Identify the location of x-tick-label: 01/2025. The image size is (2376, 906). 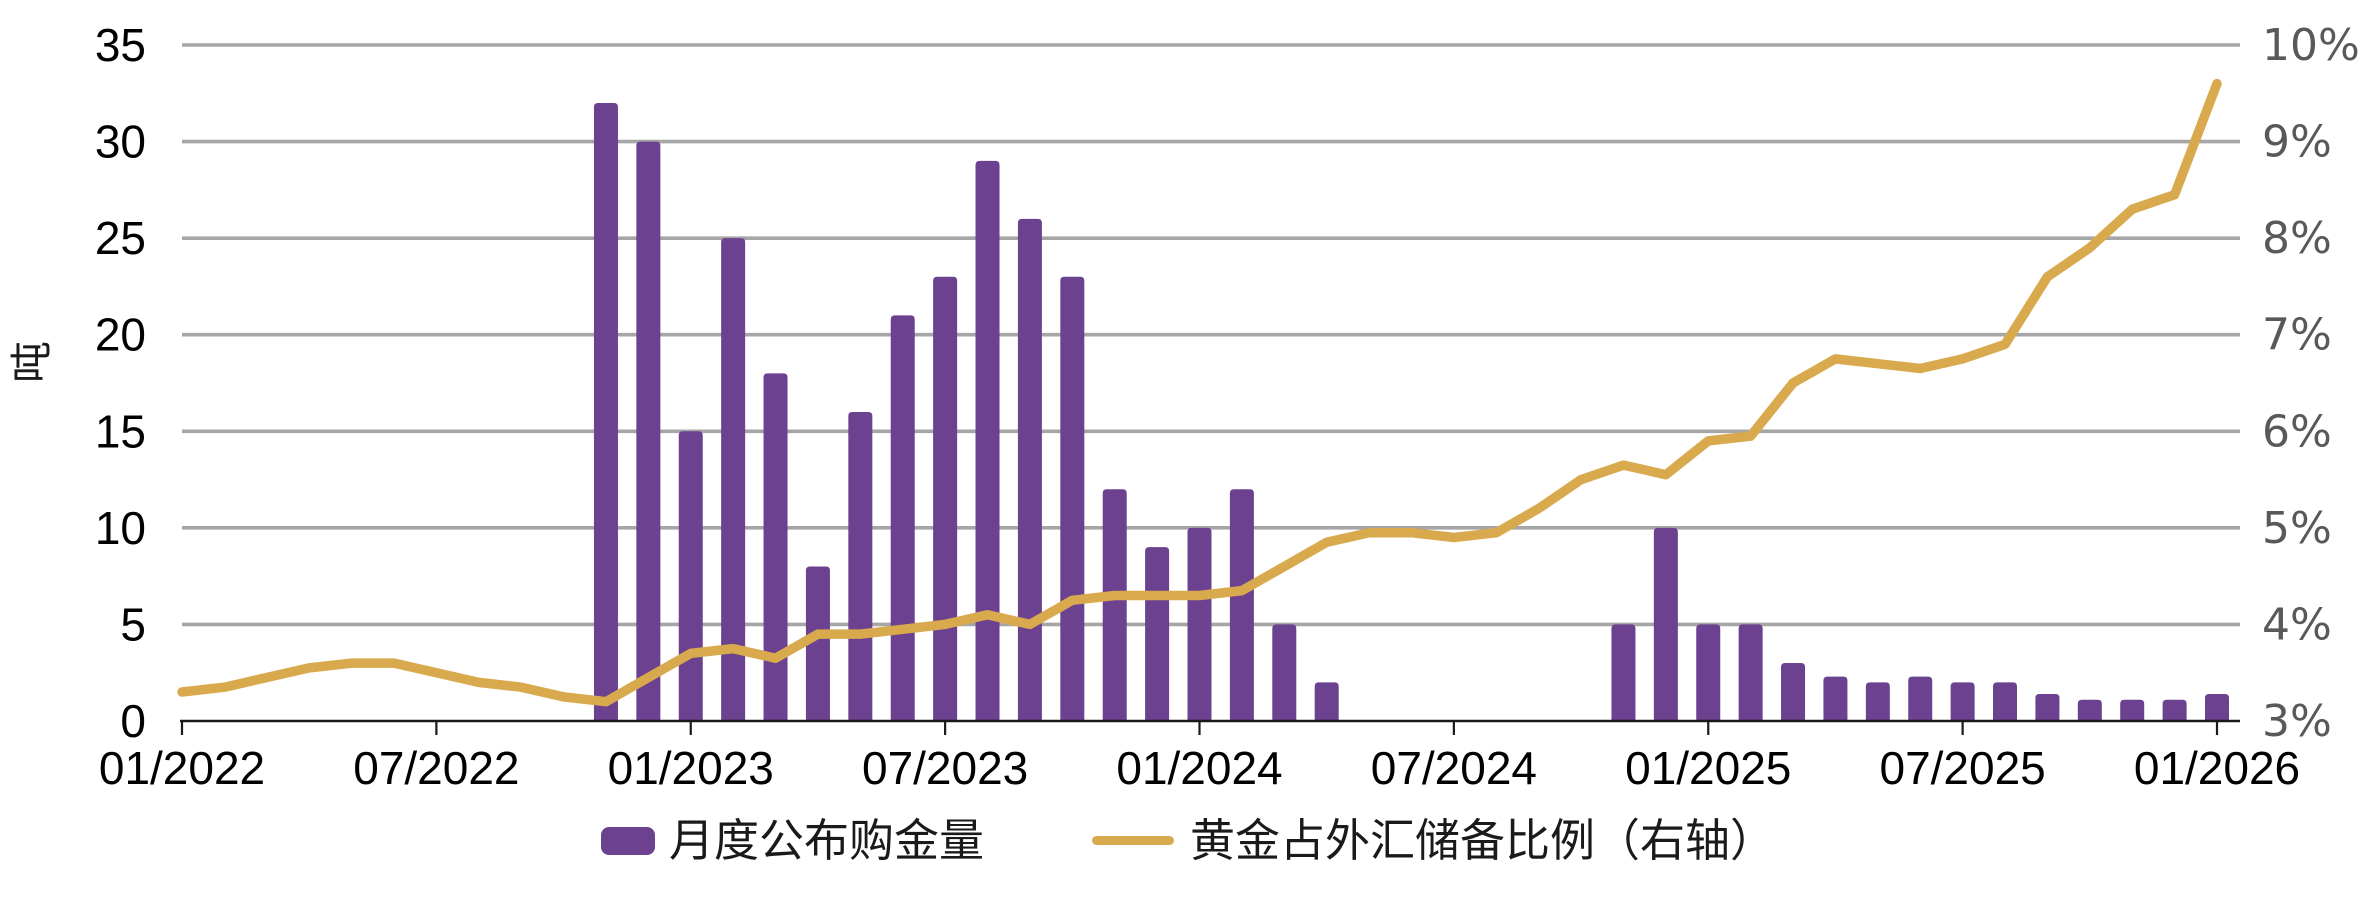
(1708, 768).